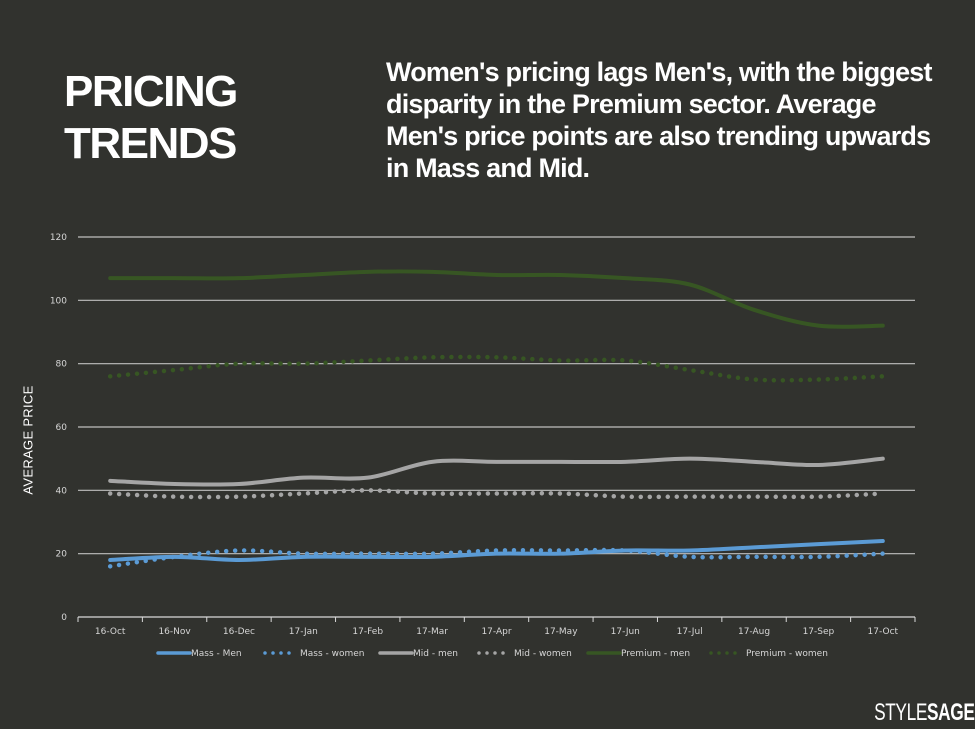 The width and height of the screenshot is (975, 729). What do you see at coordinates (655, 654) in the screenshot?
I see `legend-label: Premium - men` at bounding box center [655, 654].